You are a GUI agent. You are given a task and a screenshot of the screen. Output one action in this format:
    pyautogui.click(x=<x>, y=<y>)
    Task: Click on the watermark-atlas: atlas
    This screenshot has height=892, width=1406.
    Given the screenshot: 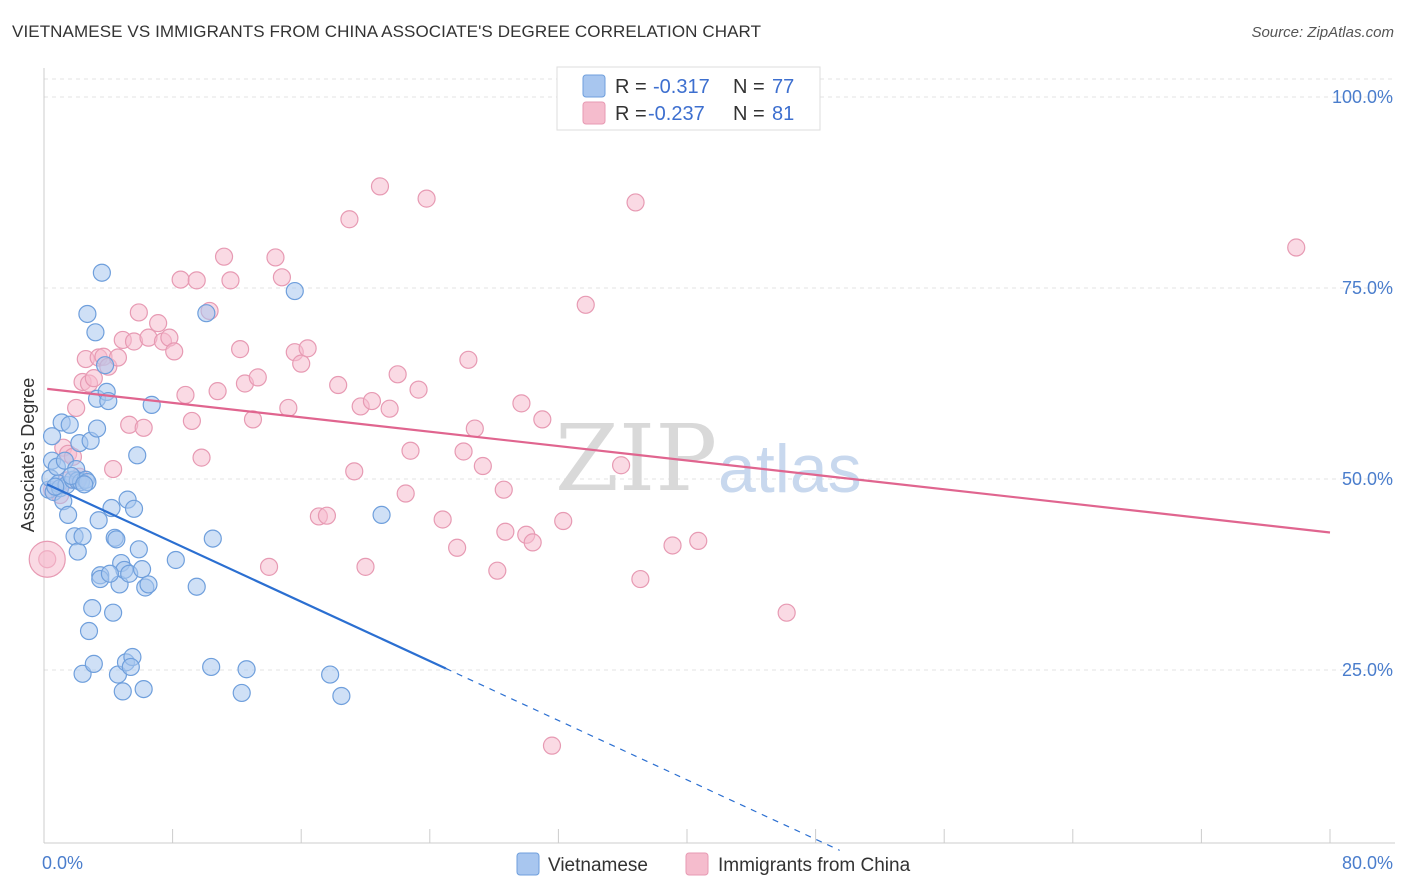 What is the action you would take?
    pyautogui.click(x=790, y=469)
    